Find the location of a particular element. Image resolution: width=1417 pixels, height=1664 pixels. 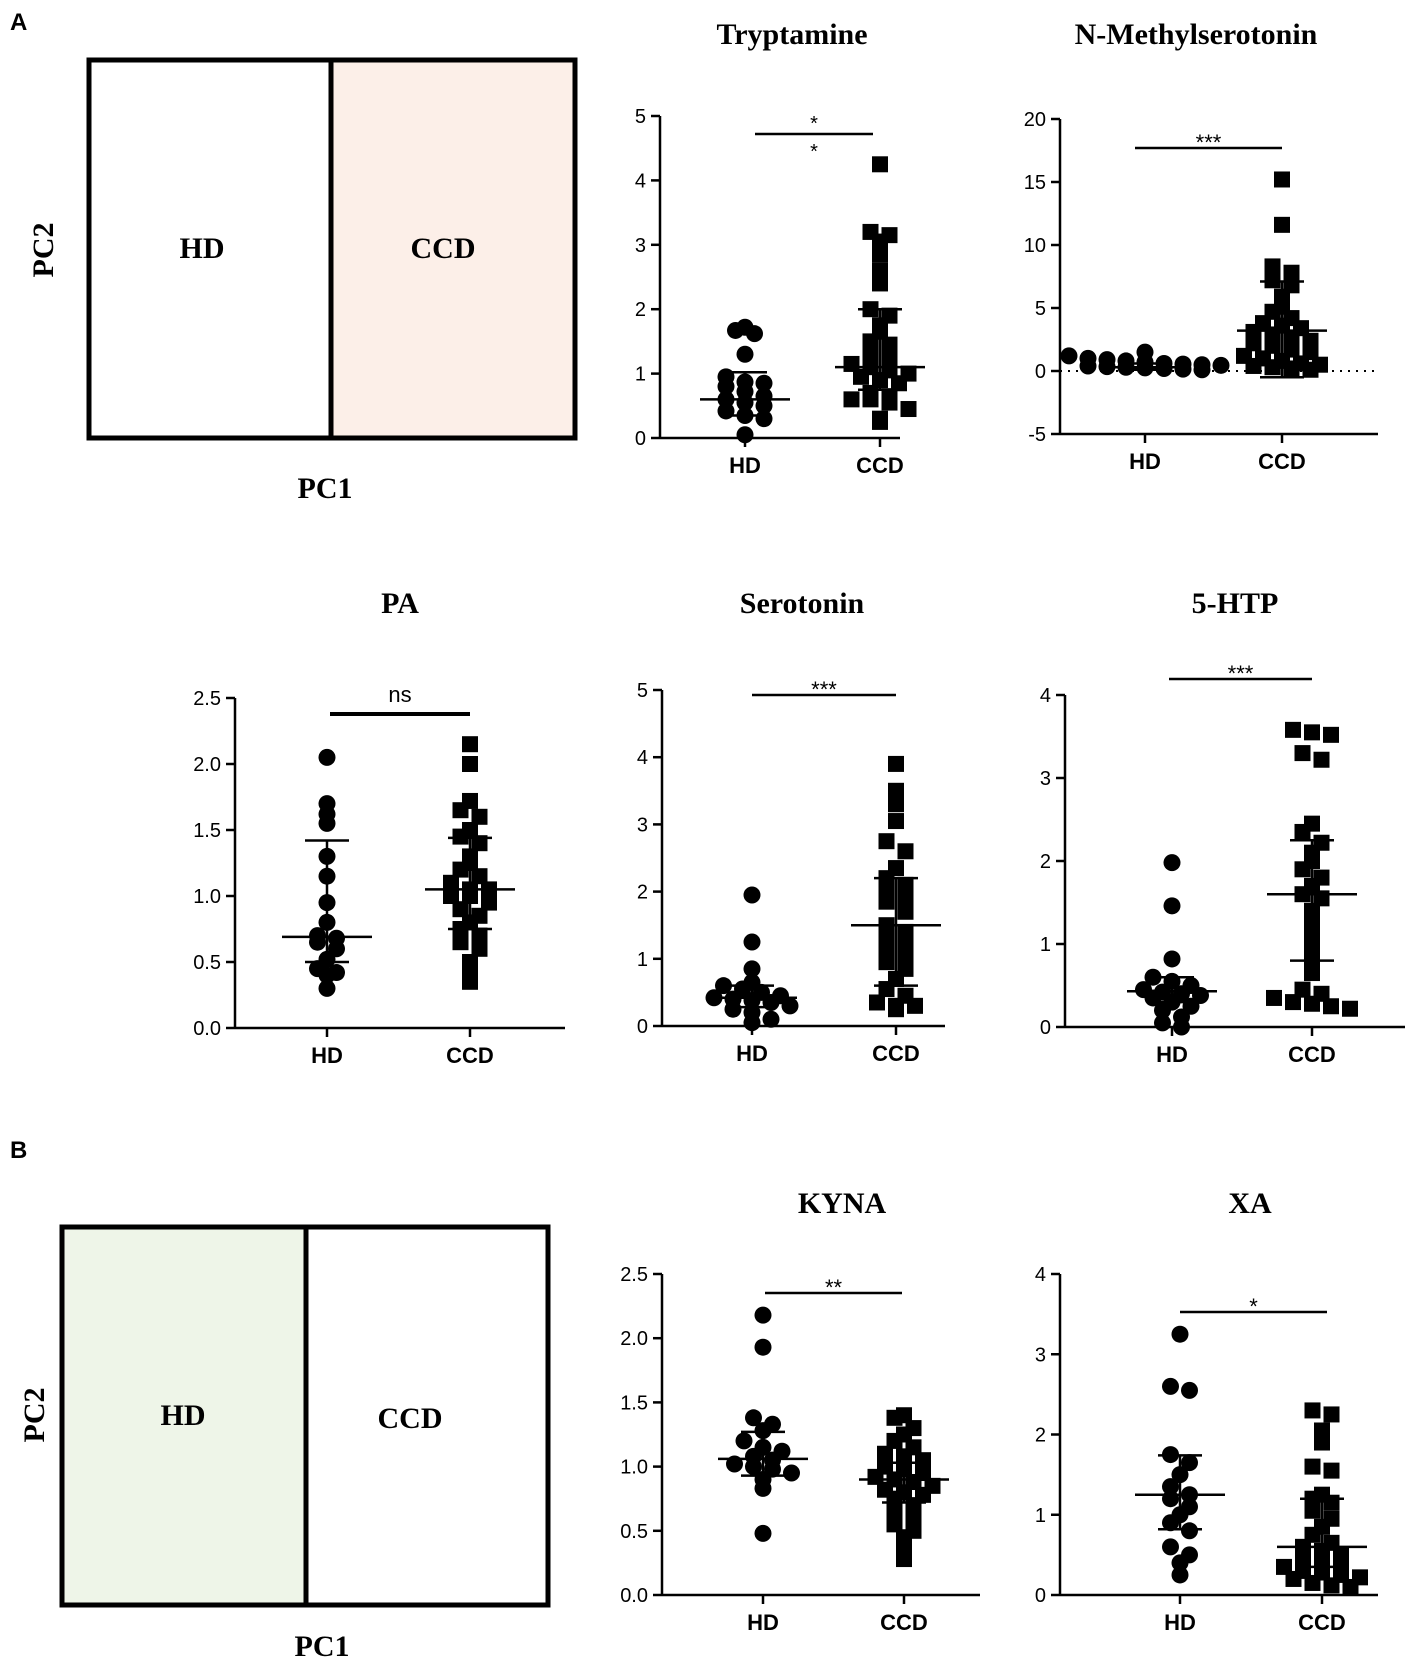

chart-1: Tryptamine 0 1 2 3 4 5 HD CCD * * is located at coordinates (780, 248).